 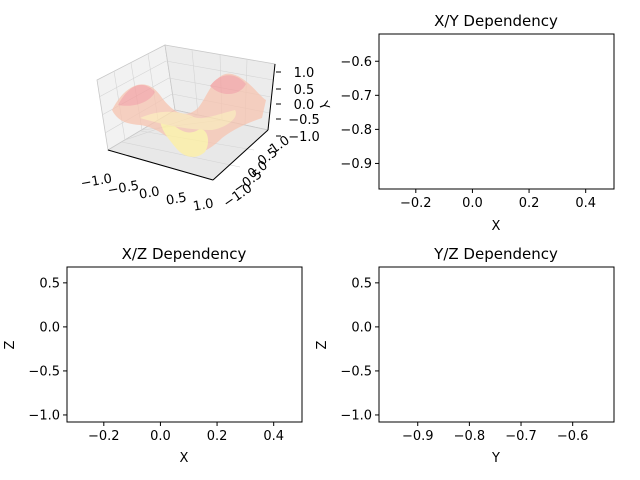 What do you see at coordinates (186, 433) in the screenshot?
I see `xz-x-ticks: −0.2 0.0 0.2 0.4` at bounding box center [186, 433].